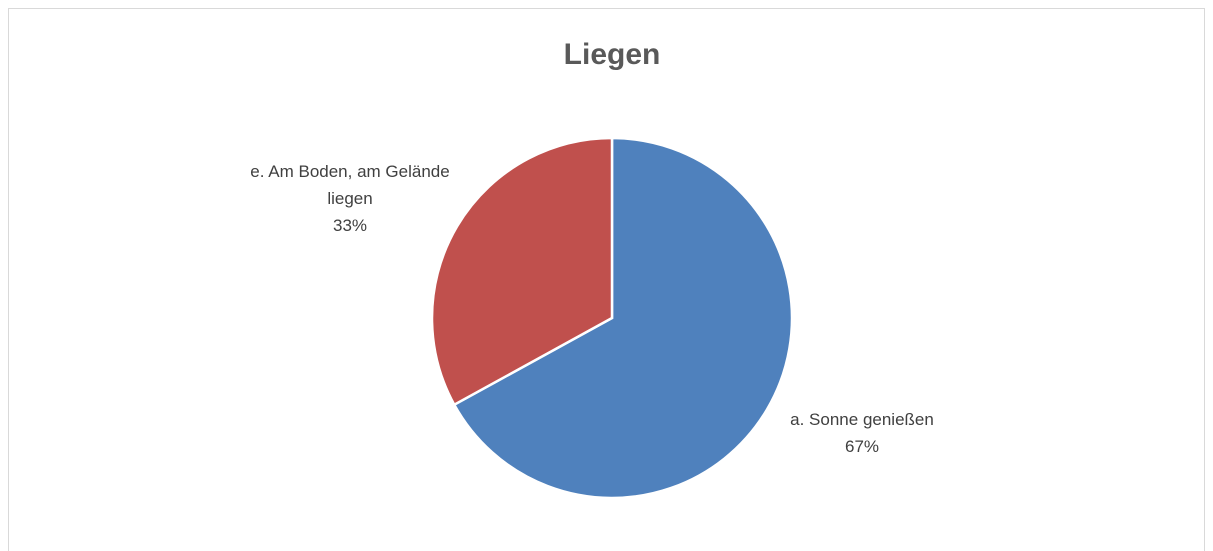 Image resolution: width=1213 pixels, height=551 pixels. Describe the element at coordinates (612, 54) in the screenshot. I see `chart-title: Liegen` at that location.